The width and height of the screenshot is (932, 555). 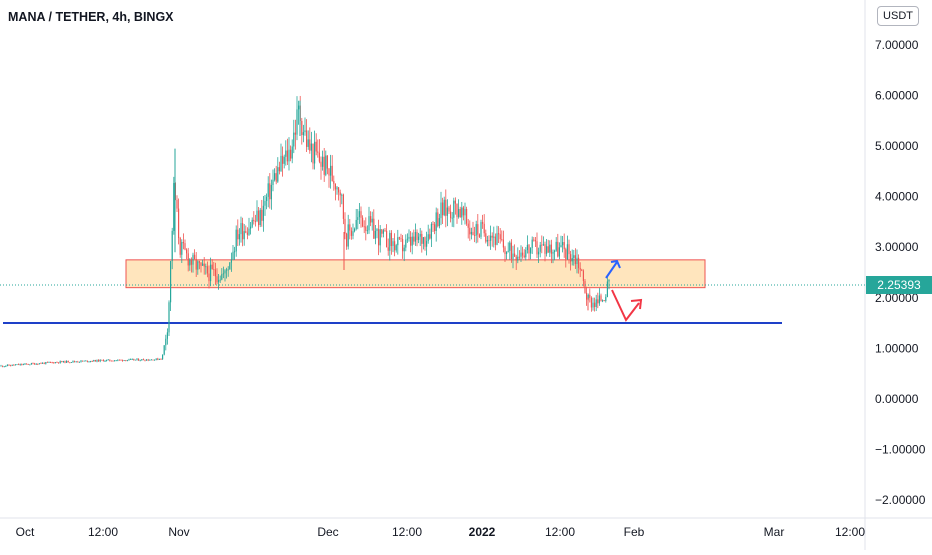 I want to click on time-tick-label: 12:00, so click(x=407, y=532).